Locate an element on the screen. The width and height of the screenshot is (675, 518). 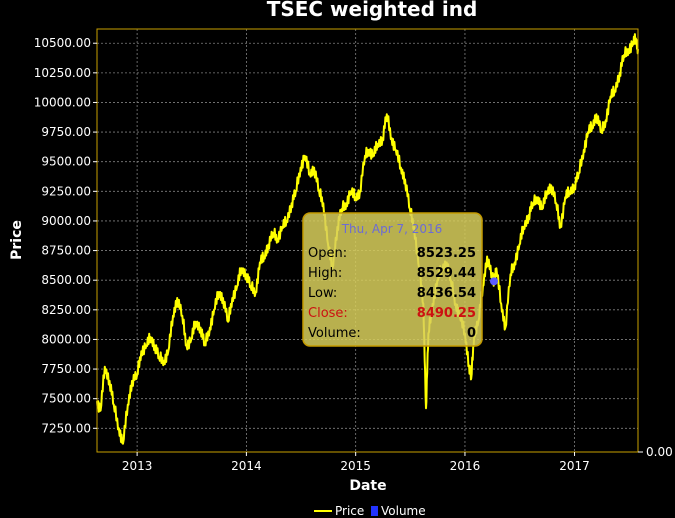
tooltip-volume-label: Volume: is located at coordinates (334, 333).